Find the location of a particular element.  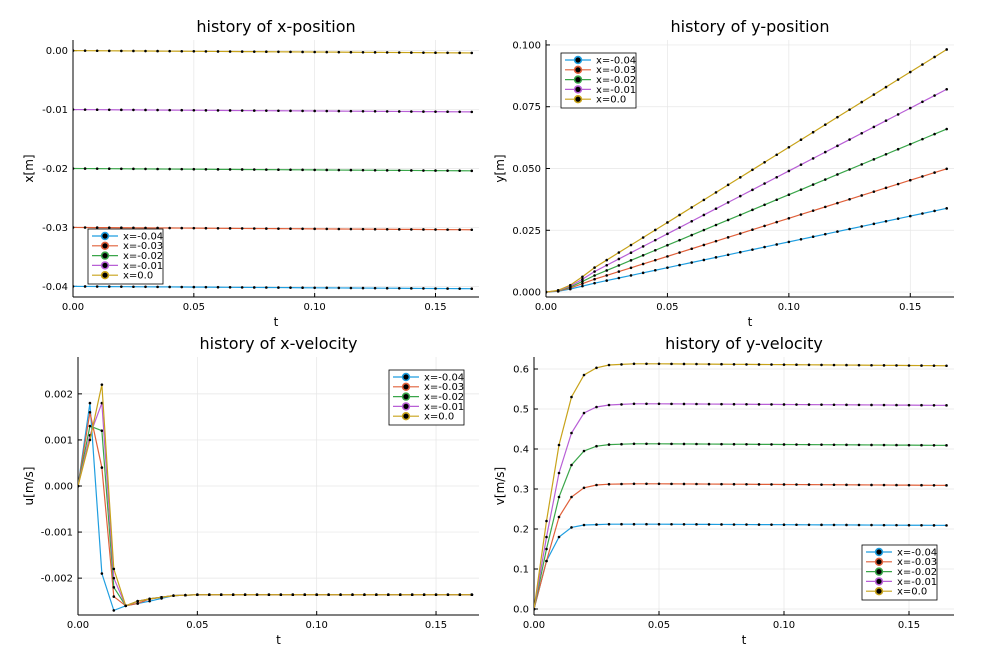

chart-title: history of y-velocity is located at coordinates (744, 343).